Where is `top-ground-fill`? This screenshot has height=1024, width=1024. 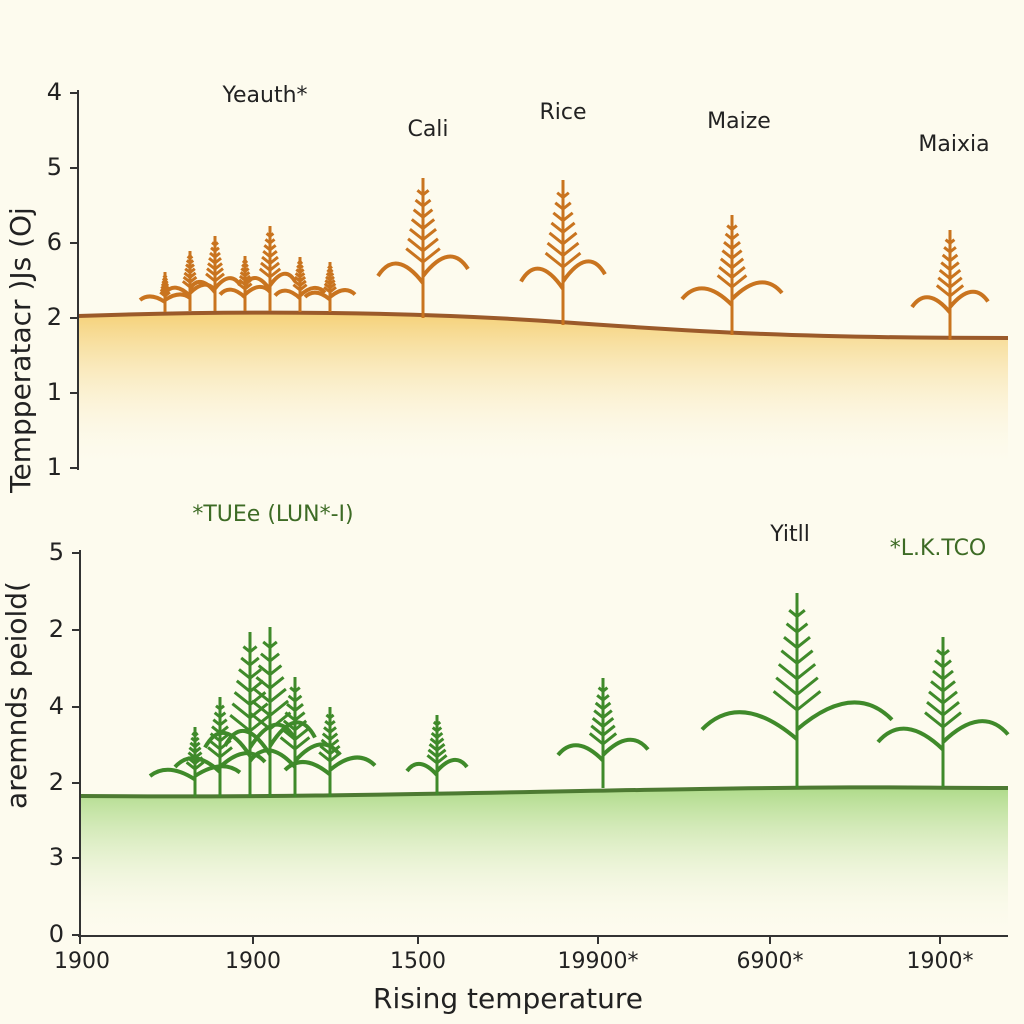
top-ground-fill is located at coordinates (543, 391).